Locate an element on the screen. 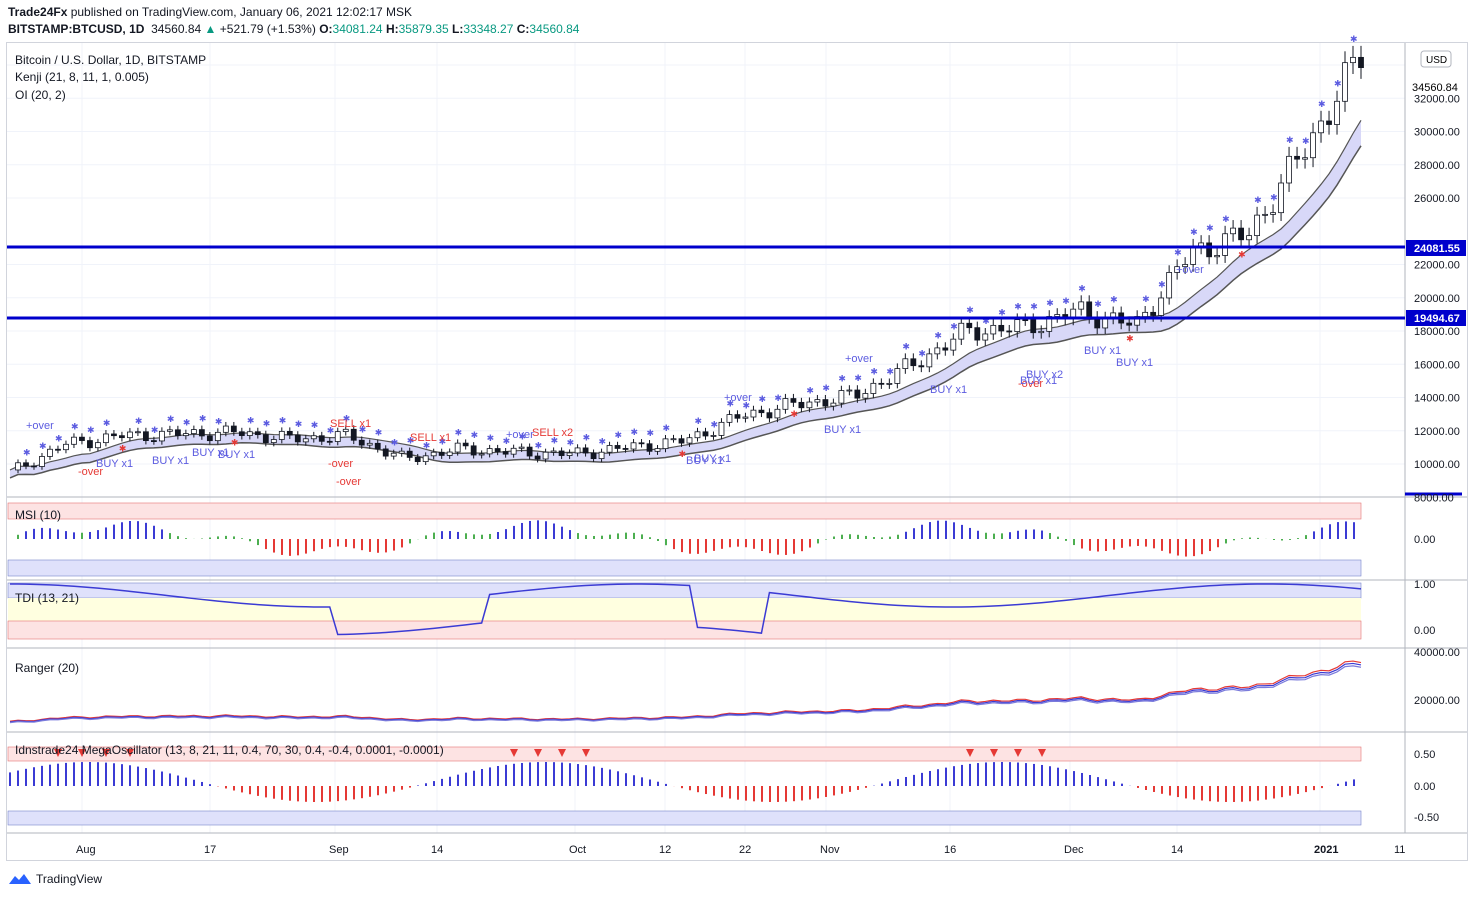 This screenshot has height=898, width=1475. legend-ranger: Ranger (20) is located at coordinates (47, 668).